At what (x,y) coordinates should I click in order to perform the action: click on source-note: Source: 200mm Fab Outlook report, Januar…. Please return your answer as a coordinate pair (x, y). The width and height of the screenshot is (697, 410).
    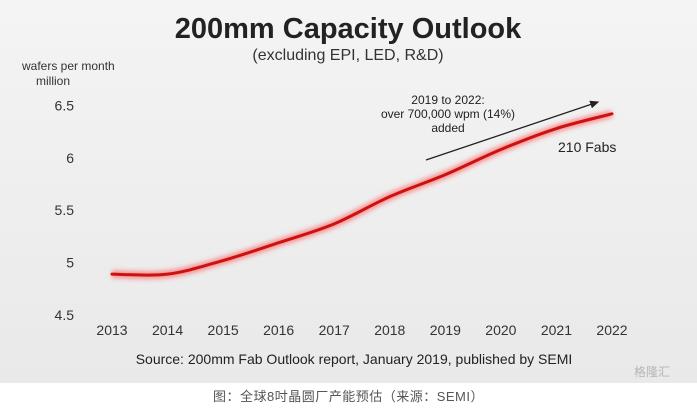
    Looking at the image, I should click on (354, 359).